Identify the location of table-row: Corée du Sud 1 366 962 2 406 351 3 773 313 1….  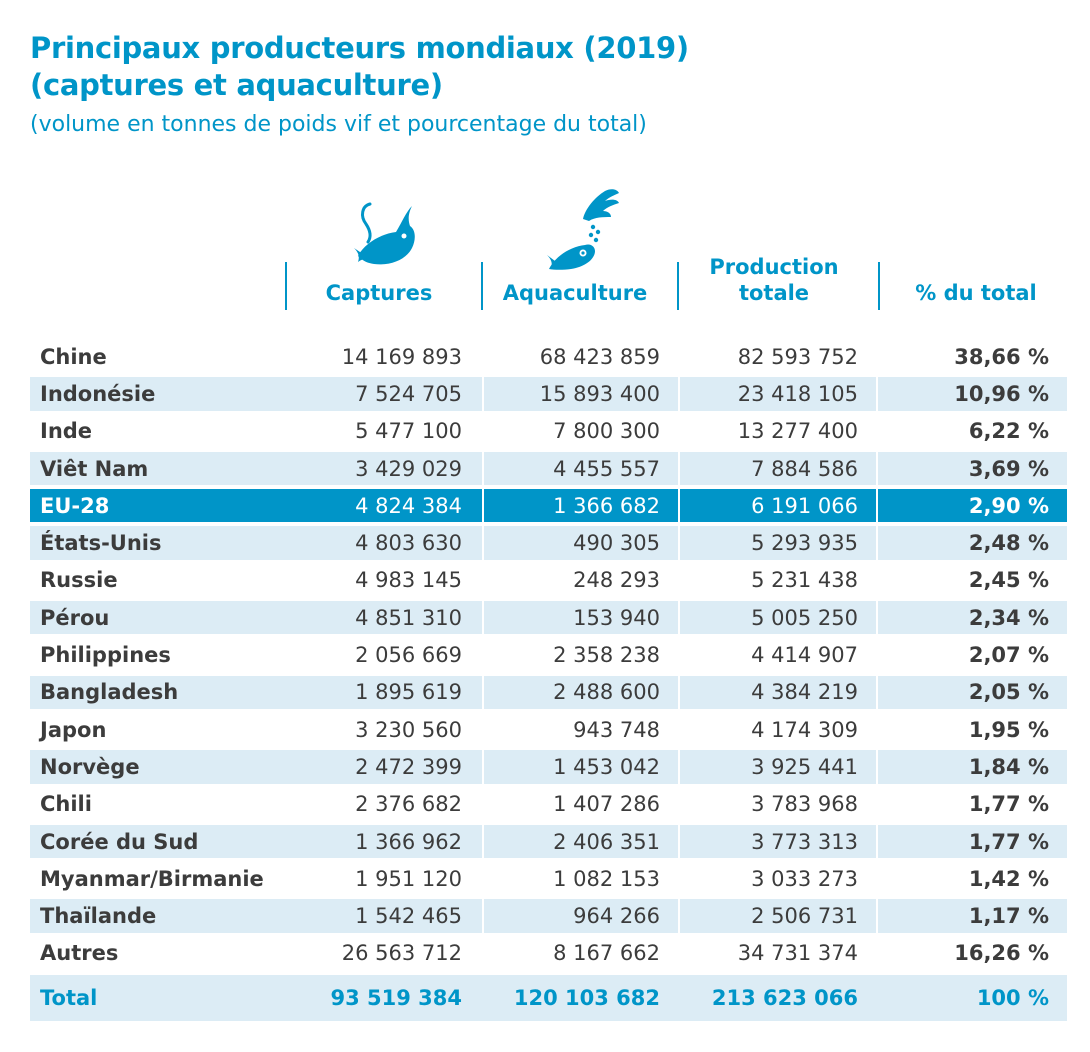
(548, 841).